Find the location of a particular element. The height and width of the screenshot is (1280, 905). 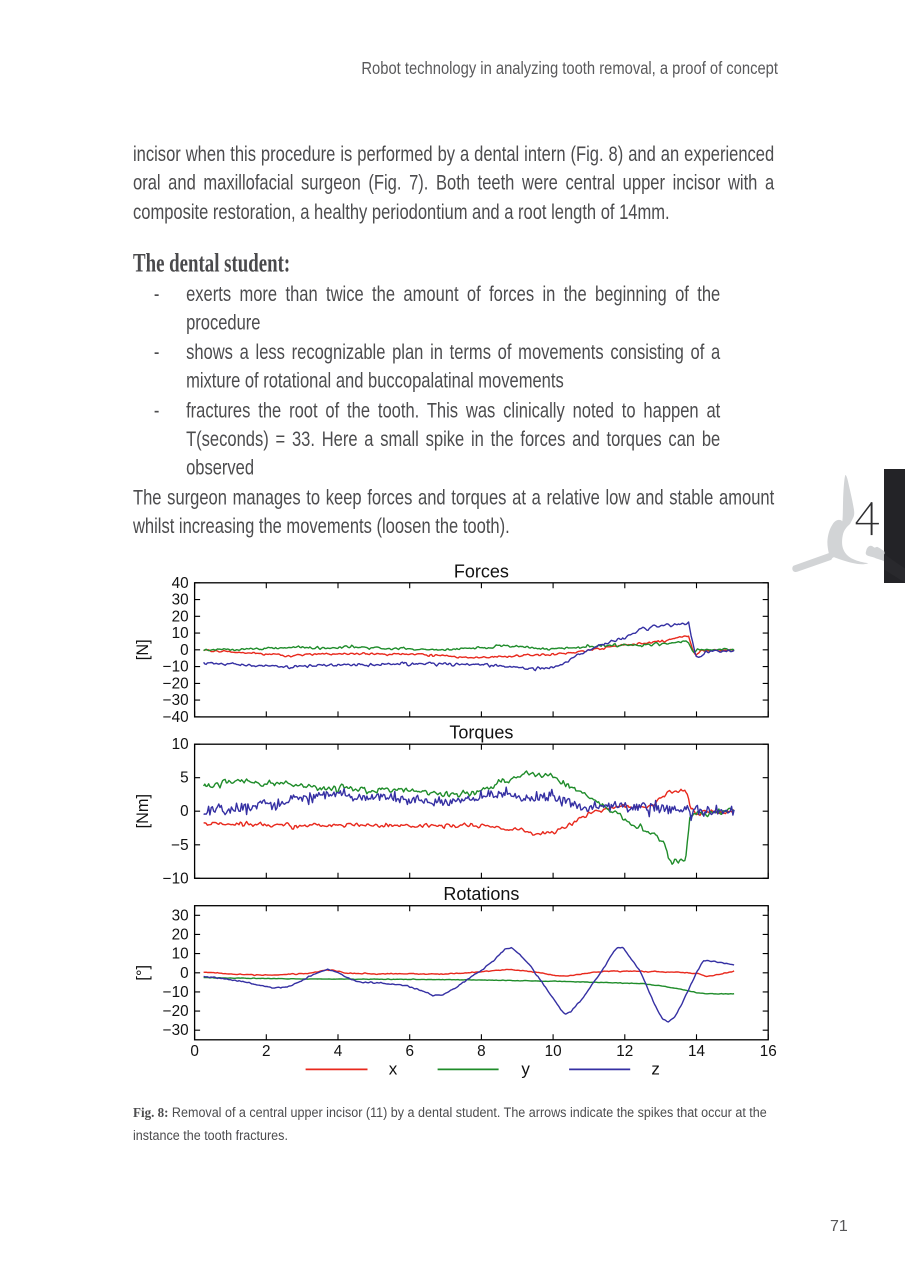

svg-text: Torques is located at coordinates (481, 733).